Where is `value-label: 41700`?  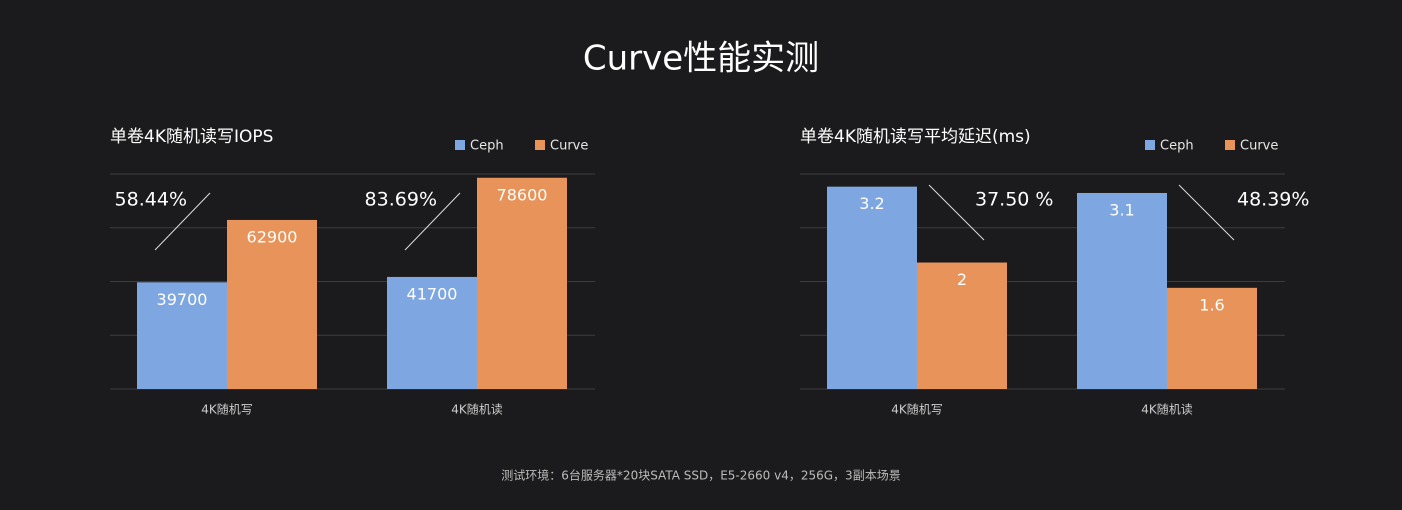 value-label: 41700 is located at coordinates (432, 293).